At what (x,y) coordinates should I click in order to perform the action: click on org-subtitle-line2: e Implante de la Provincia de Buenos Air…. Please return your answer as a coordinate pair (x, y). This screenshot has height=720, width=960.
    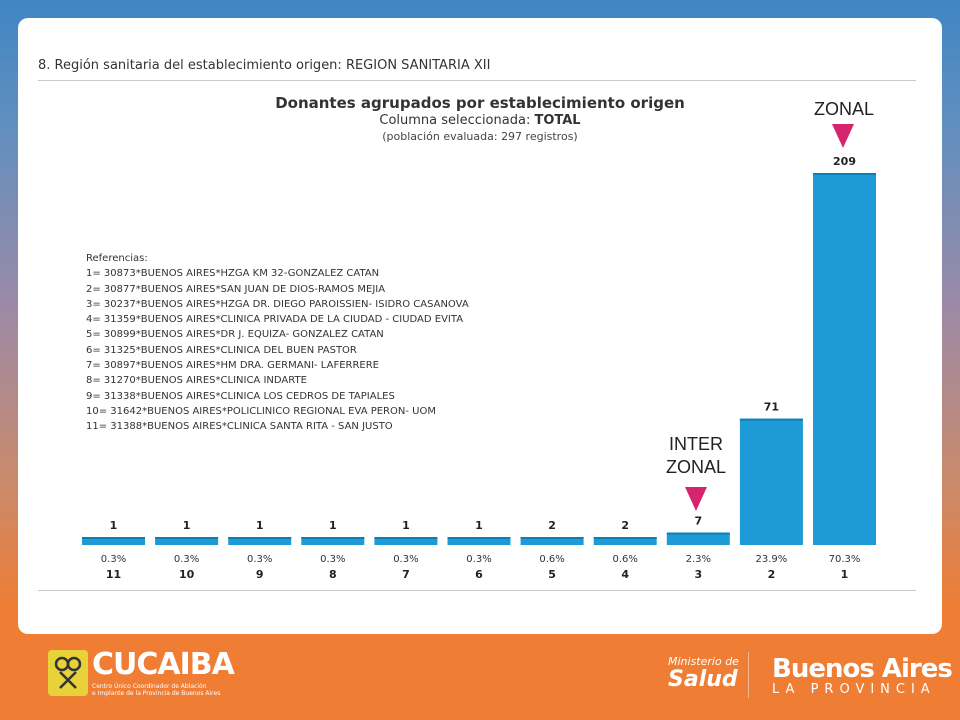
    Looking at the image, I should click on (156, 693).